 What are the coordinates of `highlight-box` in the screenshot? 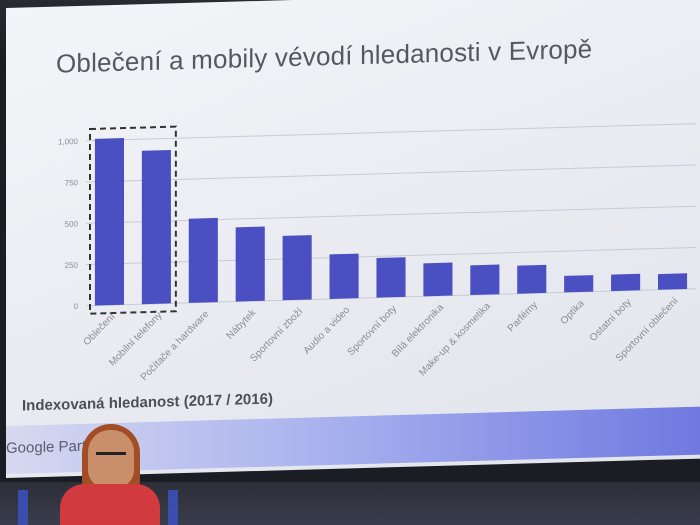 It's located at (133, 220).